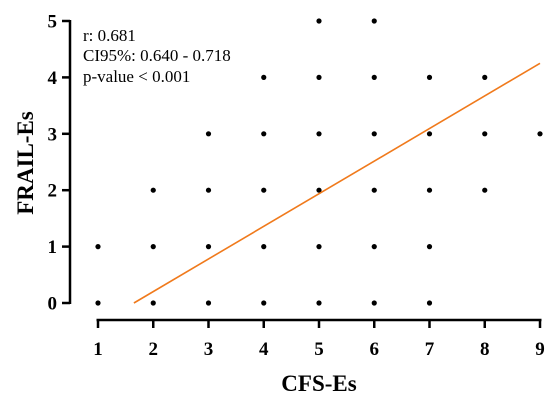  Describe the element at coordinates (53, 134) in the screenshot. I see `y-tick-label: 3` at that location.